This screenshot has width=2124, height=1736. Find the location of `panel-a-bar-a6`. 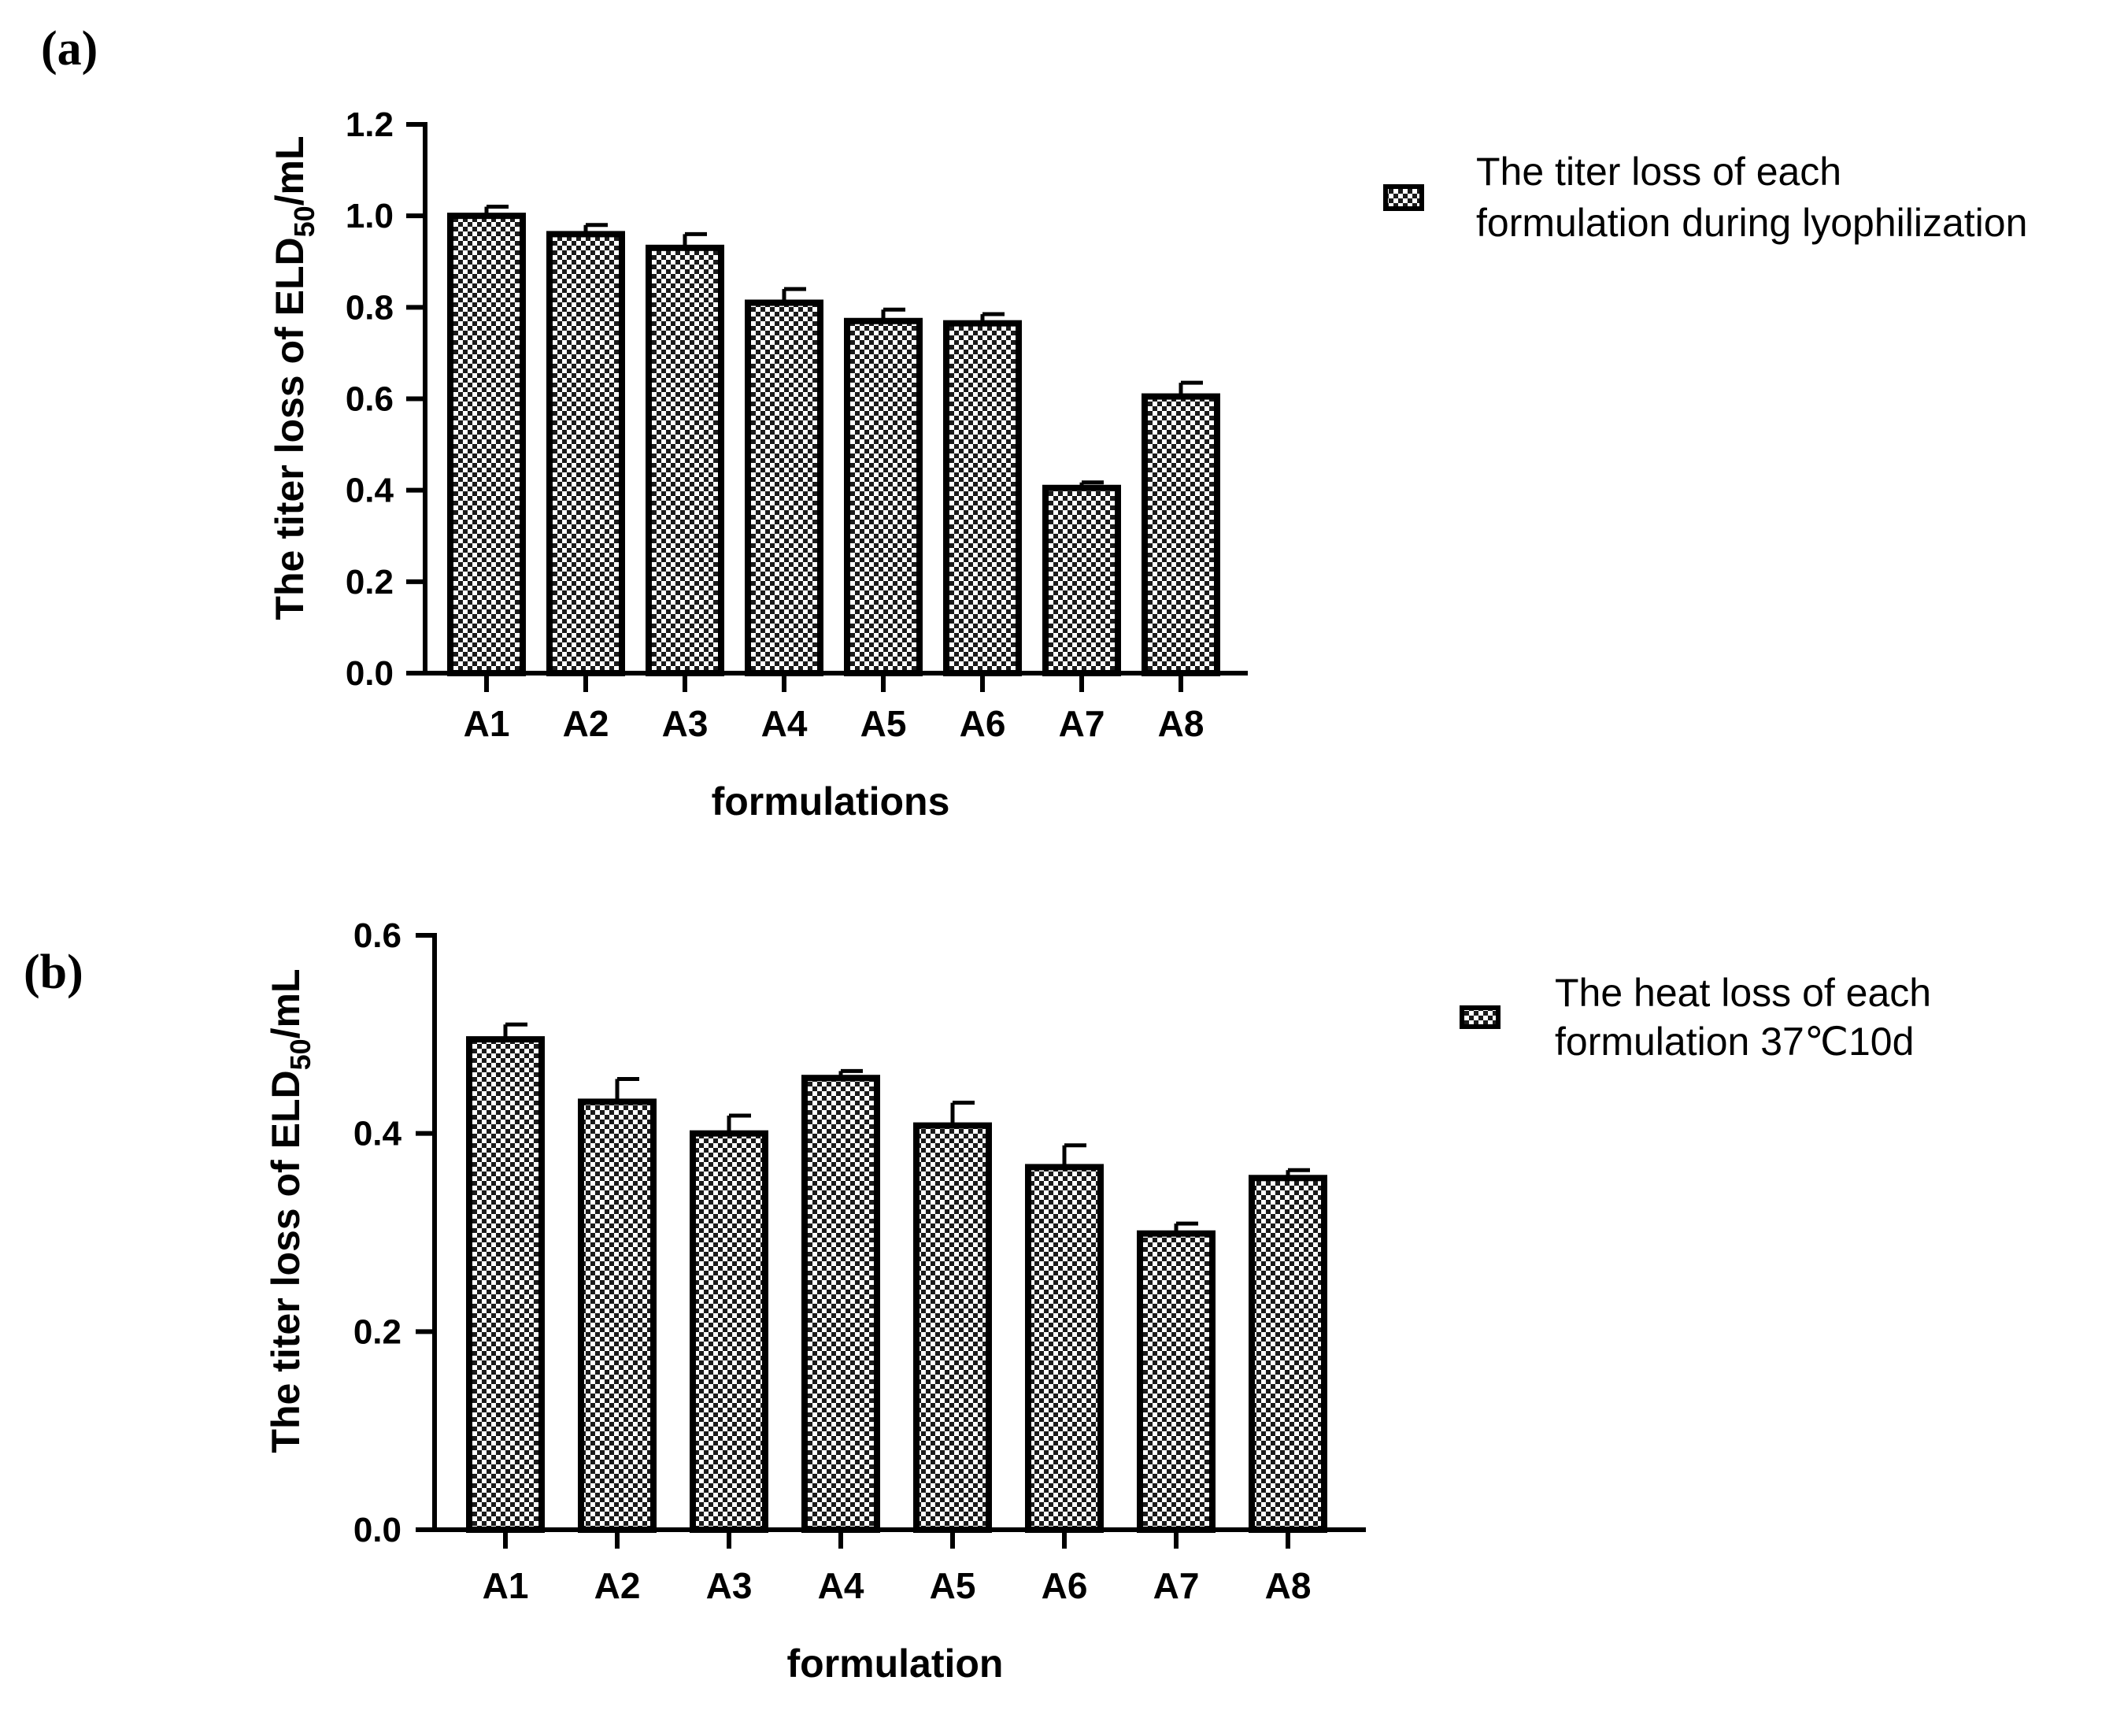

panel-a-bar-a6 is located at coordinates (983, 498).